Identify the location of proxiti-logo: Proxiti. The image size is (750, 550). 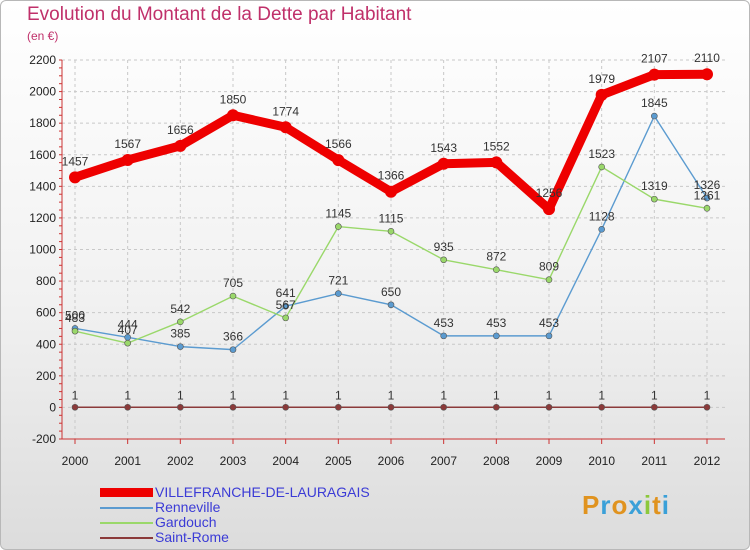
(626, 505).